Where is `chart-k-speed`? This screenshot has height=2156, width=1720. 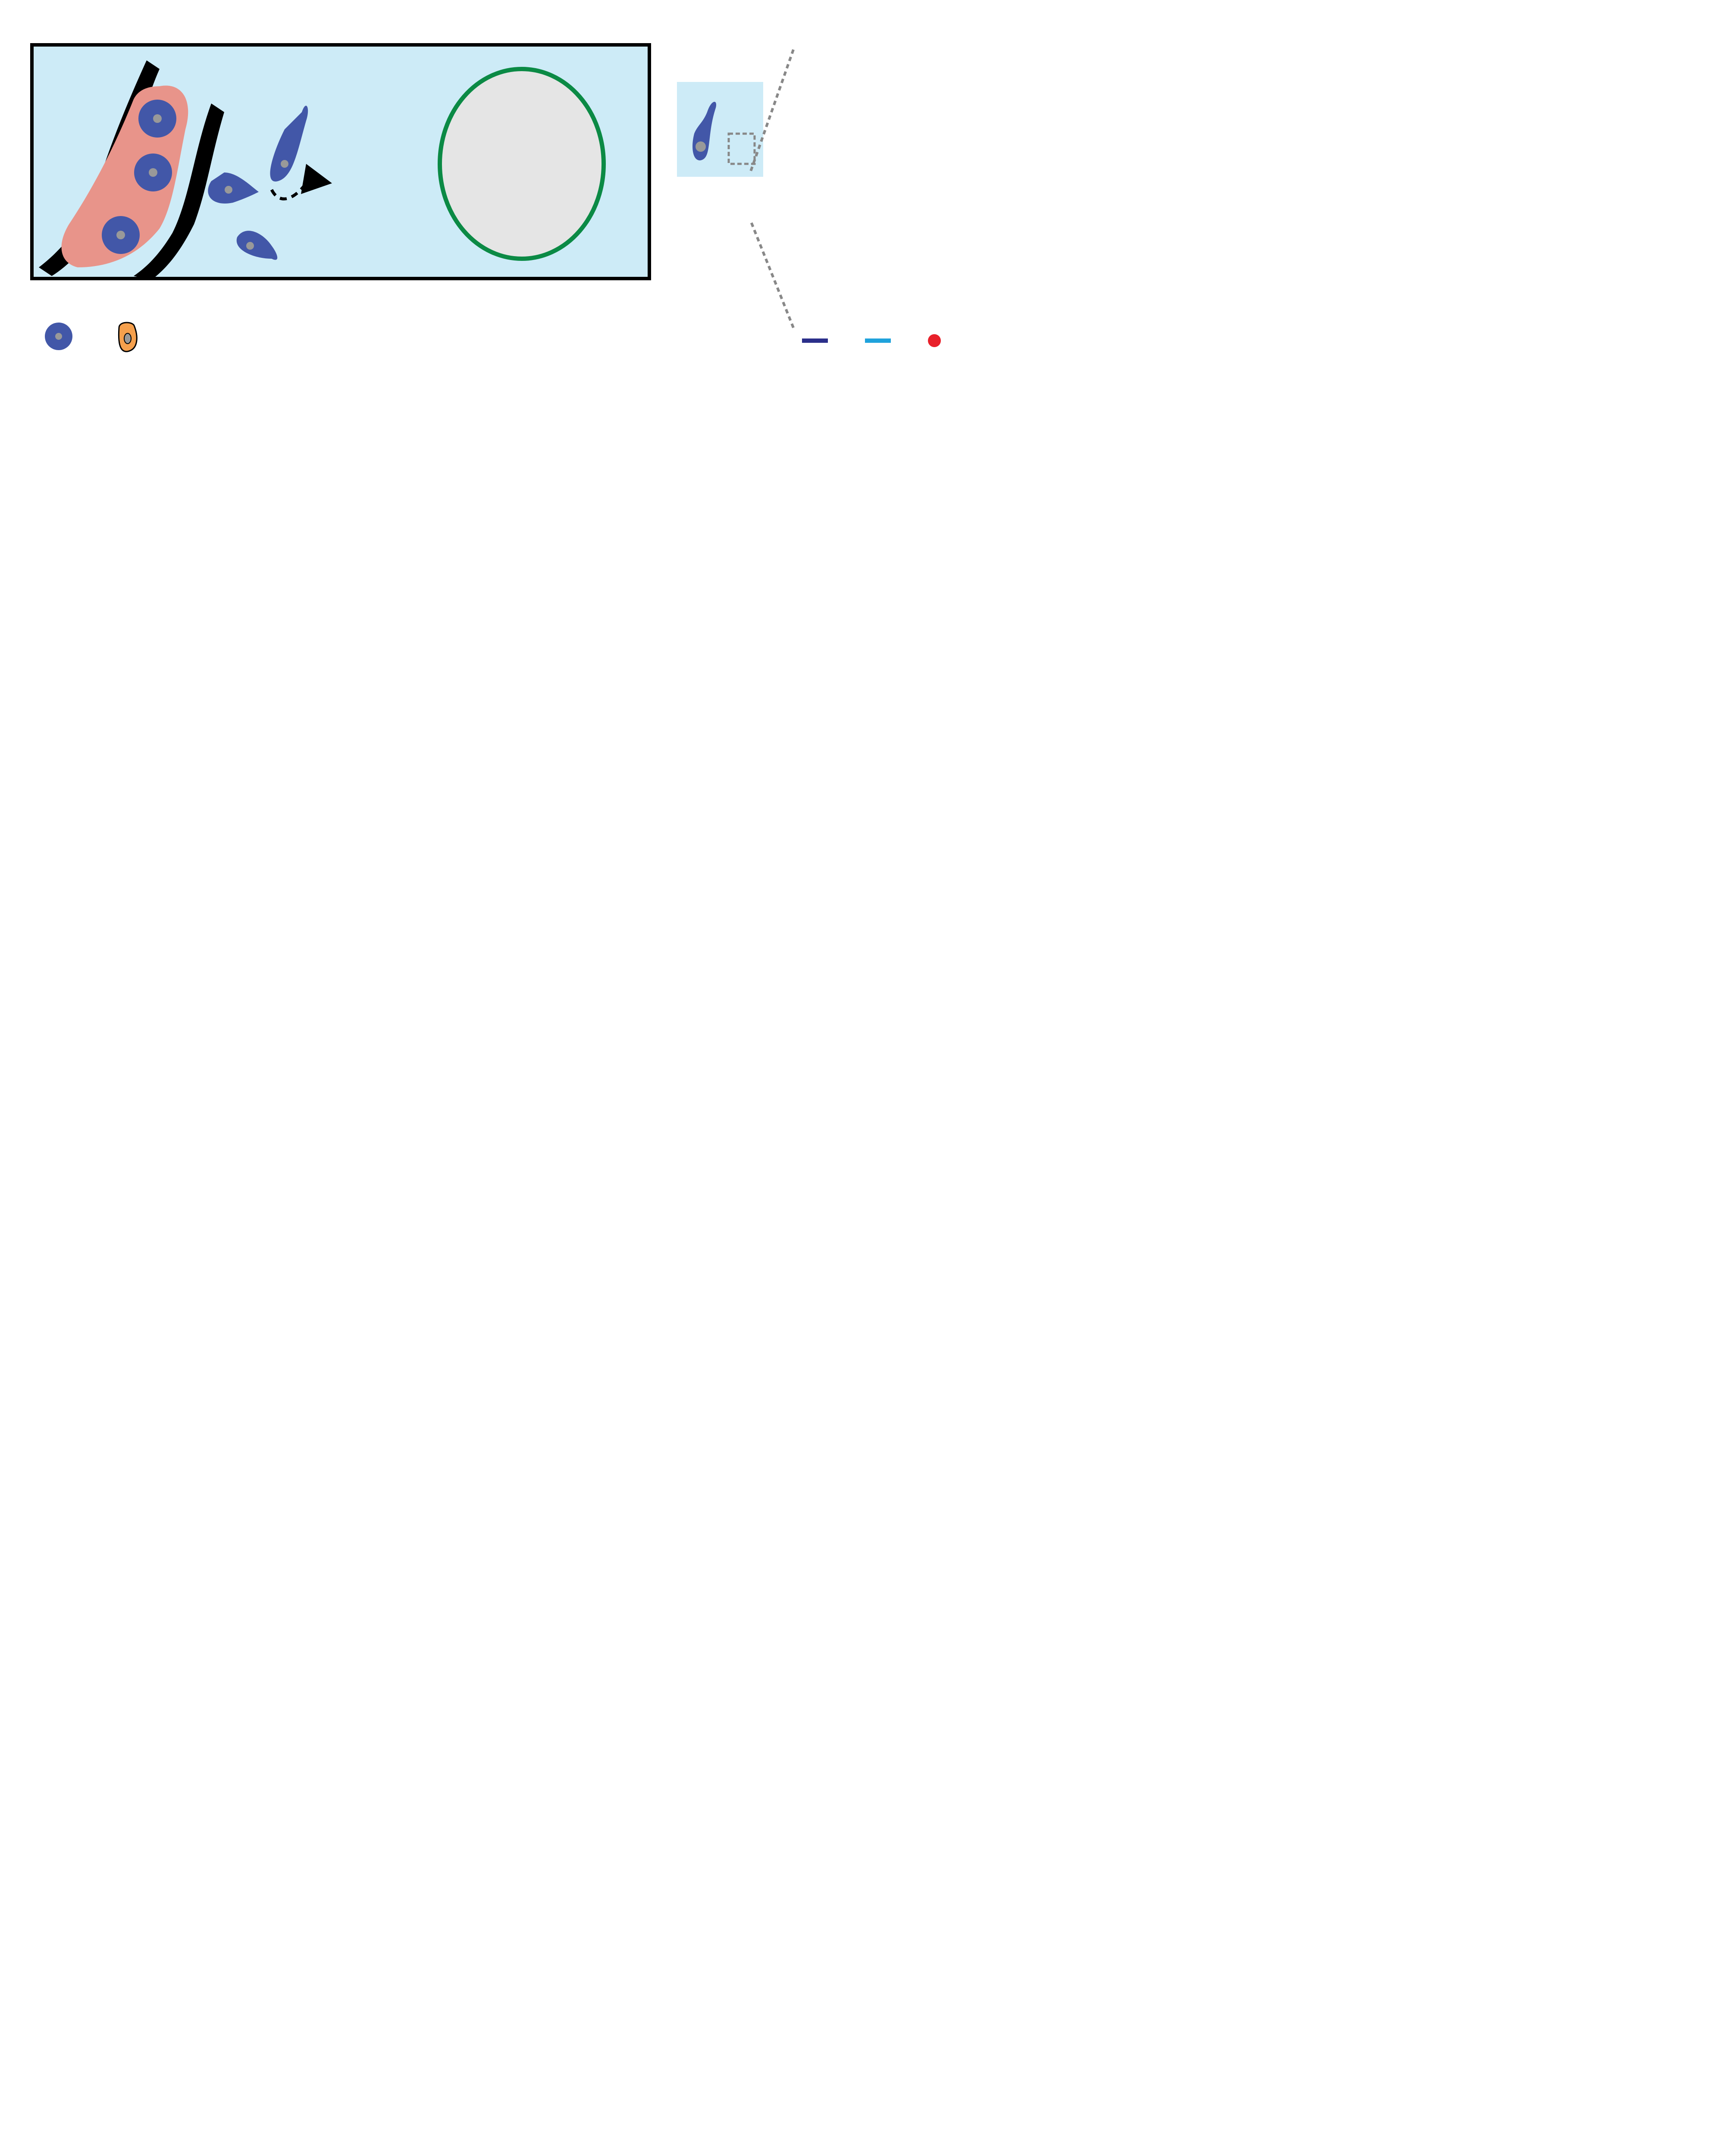 chart-k-speed is located at coordinates (254, 1407).